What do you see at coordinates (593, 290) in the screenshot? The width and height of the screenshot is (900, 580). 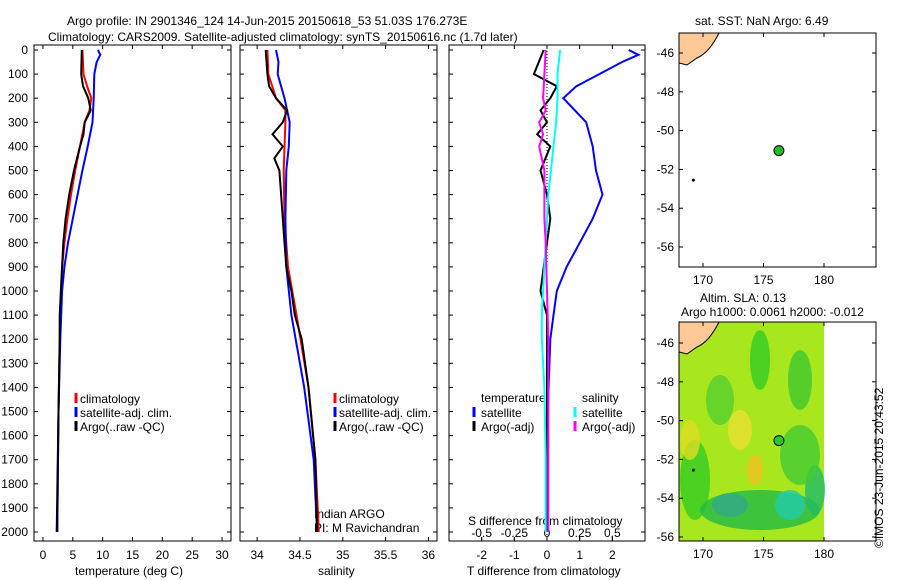 I see `series-t-satellite` at bounding box center [593, 290].